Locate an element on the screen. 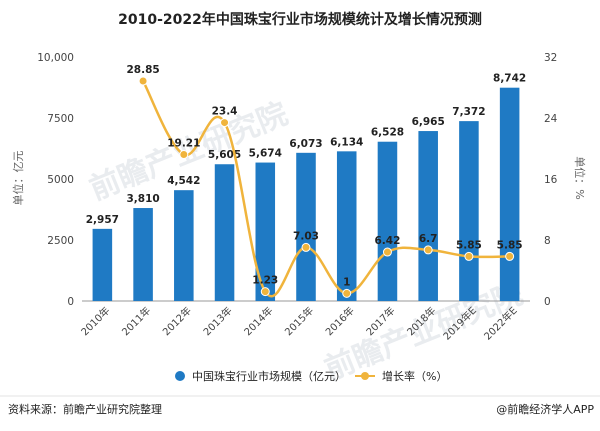 The image size is (600, 431). legend-bar-label: 中国珠宝行业市场规模（亿元） is located at coordinates (269, 376).